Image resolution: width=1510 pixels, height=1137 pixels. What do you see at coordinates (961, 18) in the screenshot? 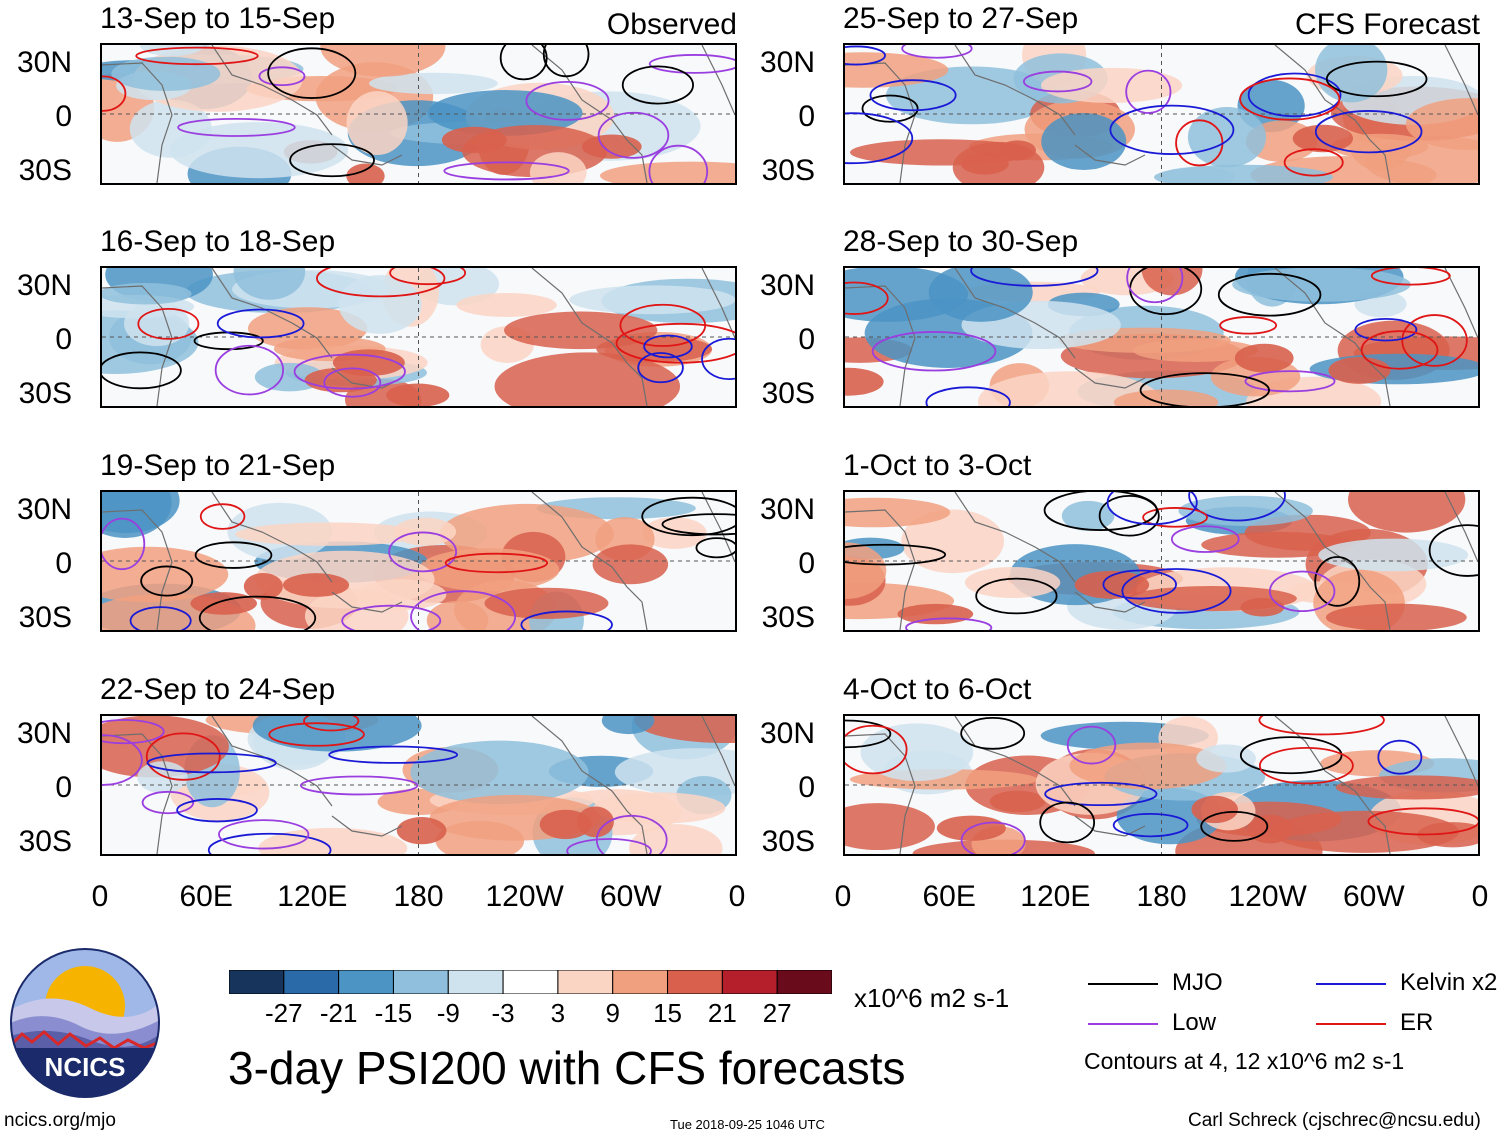
I see `panel-title: 25-Sep to 27-Sep` at bounding box center [961, 18].